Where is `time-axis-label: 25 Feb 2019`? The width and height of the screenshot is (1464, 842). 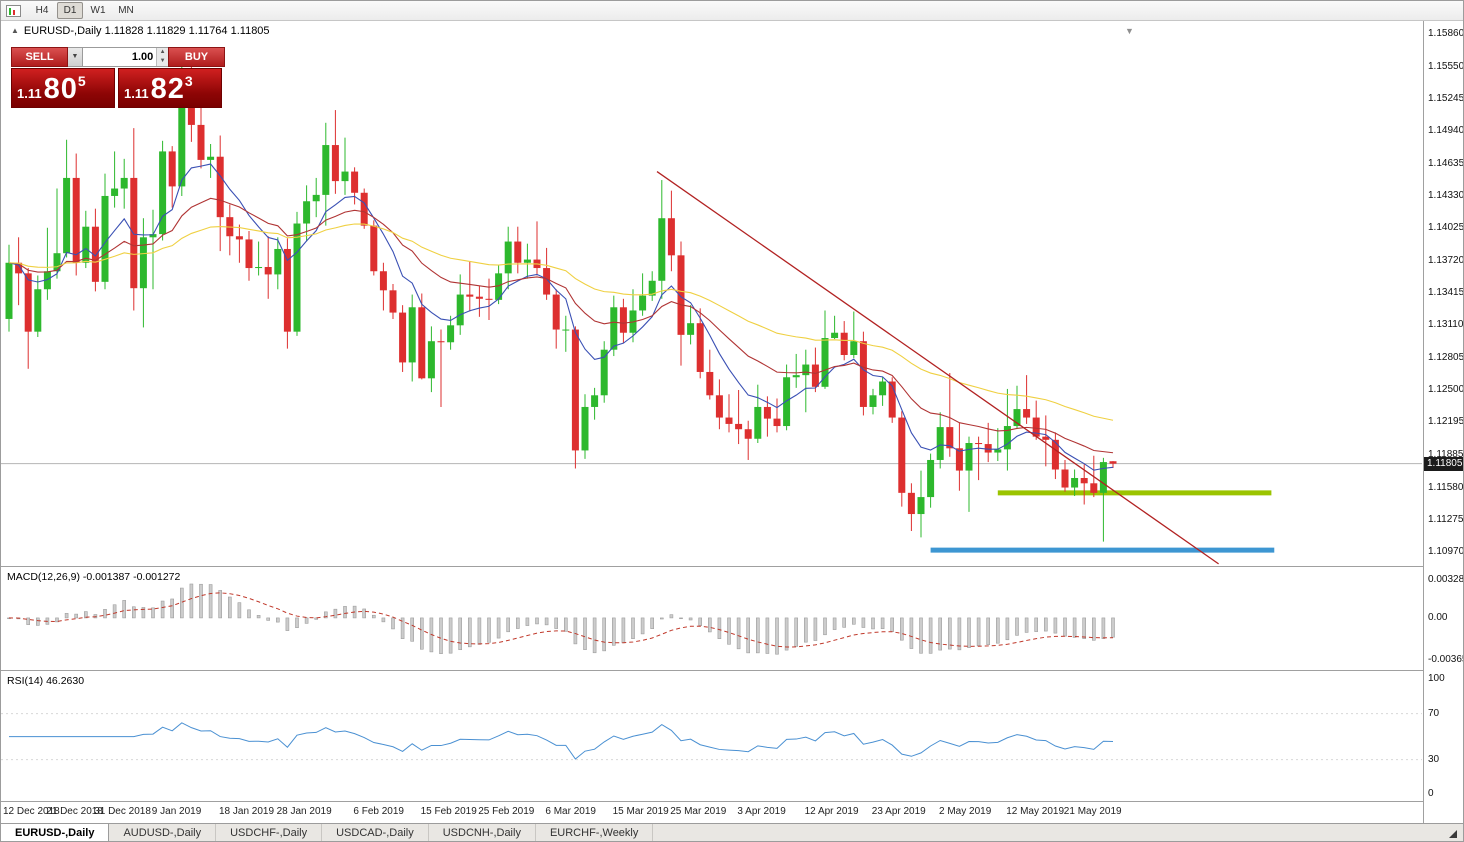 time-axis-label: 25 Feb 2019 is located at coordinates (506, 811).